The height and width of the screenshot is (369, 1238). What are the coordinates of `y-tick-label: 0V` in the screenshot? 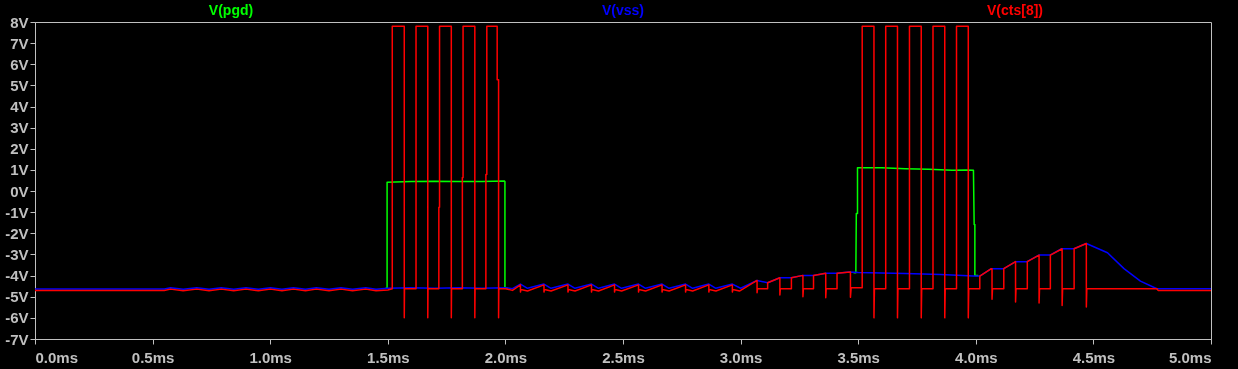 It's located at (19, 191).